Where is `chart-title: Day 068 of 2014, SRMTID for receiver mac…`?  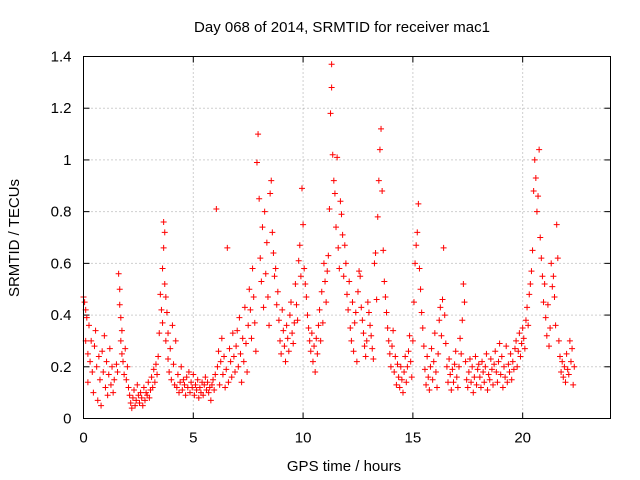
chart-title: Day 068 of 2014, SRMTID for receiver mac… is located at coordinates (342, 27).